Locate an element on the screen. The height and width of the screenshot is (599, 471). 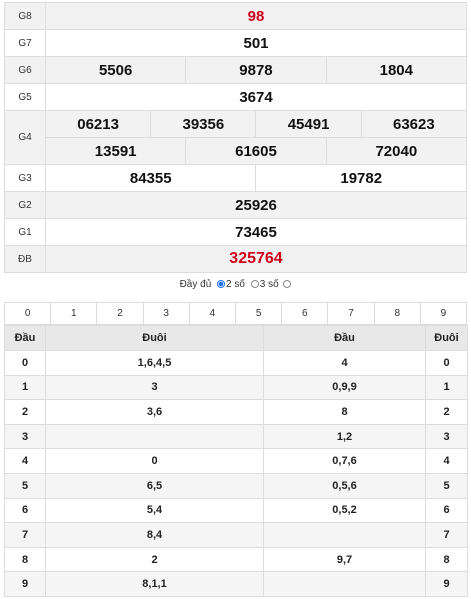
digit-button: 3 is located at coordinates (167, 313).